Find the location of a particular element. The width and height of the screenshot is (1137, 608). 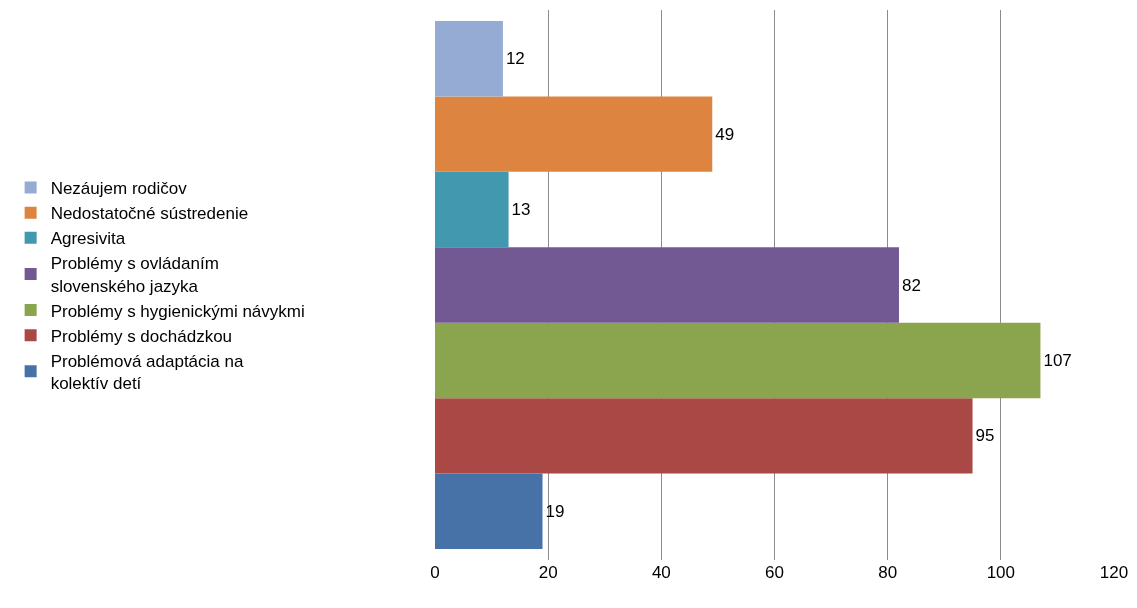

data-label: 82 is located at coordinates (911, 285).